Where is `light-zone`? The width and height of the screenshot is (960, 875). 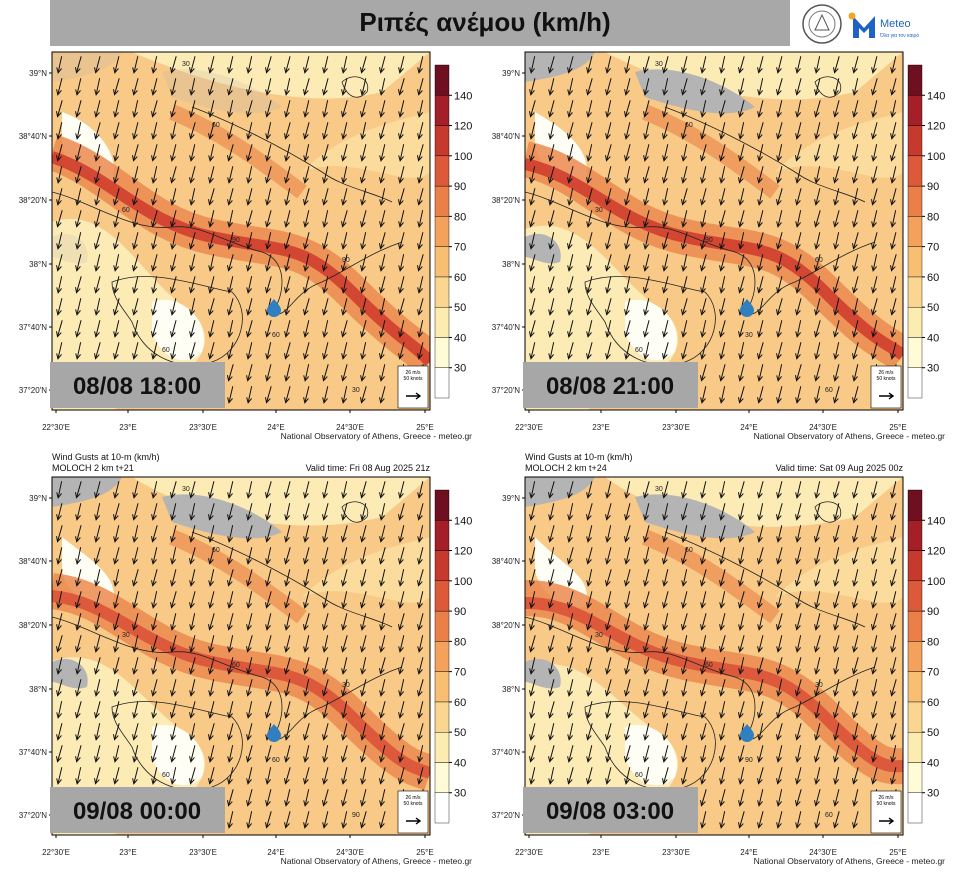
light-zone is located at coordinates (281, 75).